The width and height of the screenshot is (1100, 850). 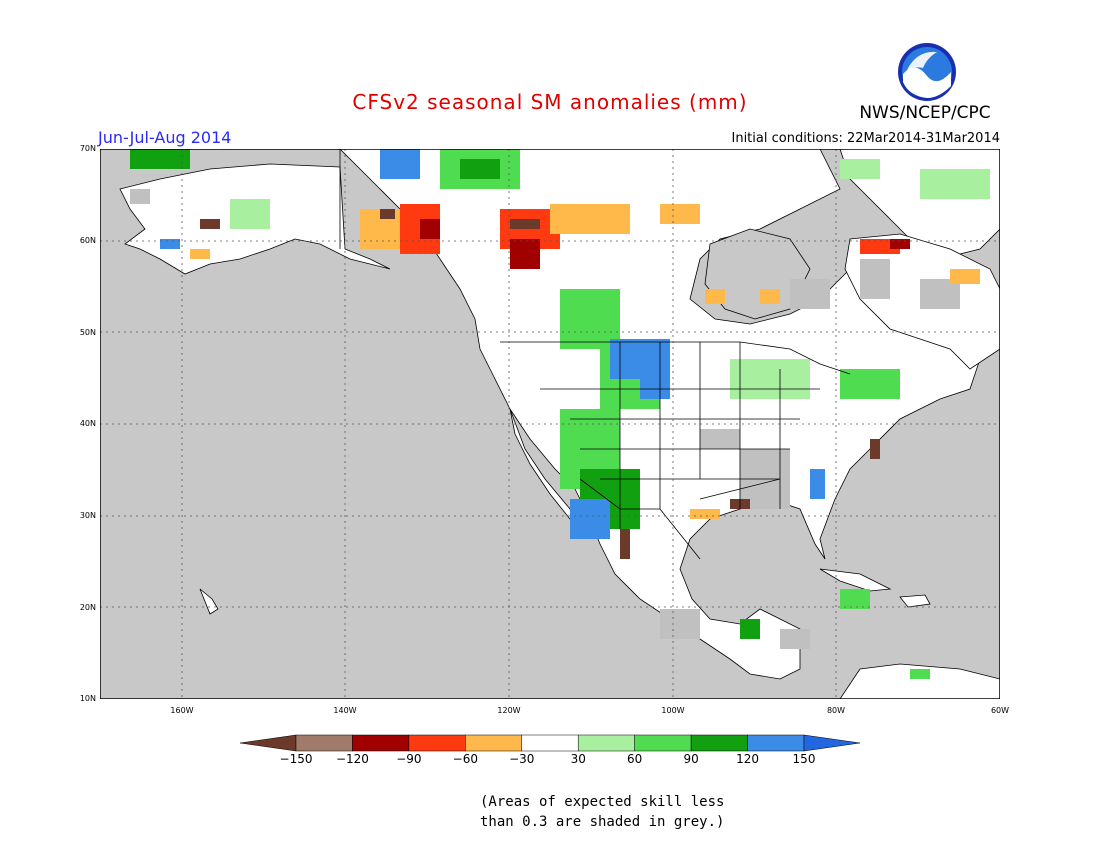 I want to click on lat-label-50n: 50N, so click(x=87, y=332).